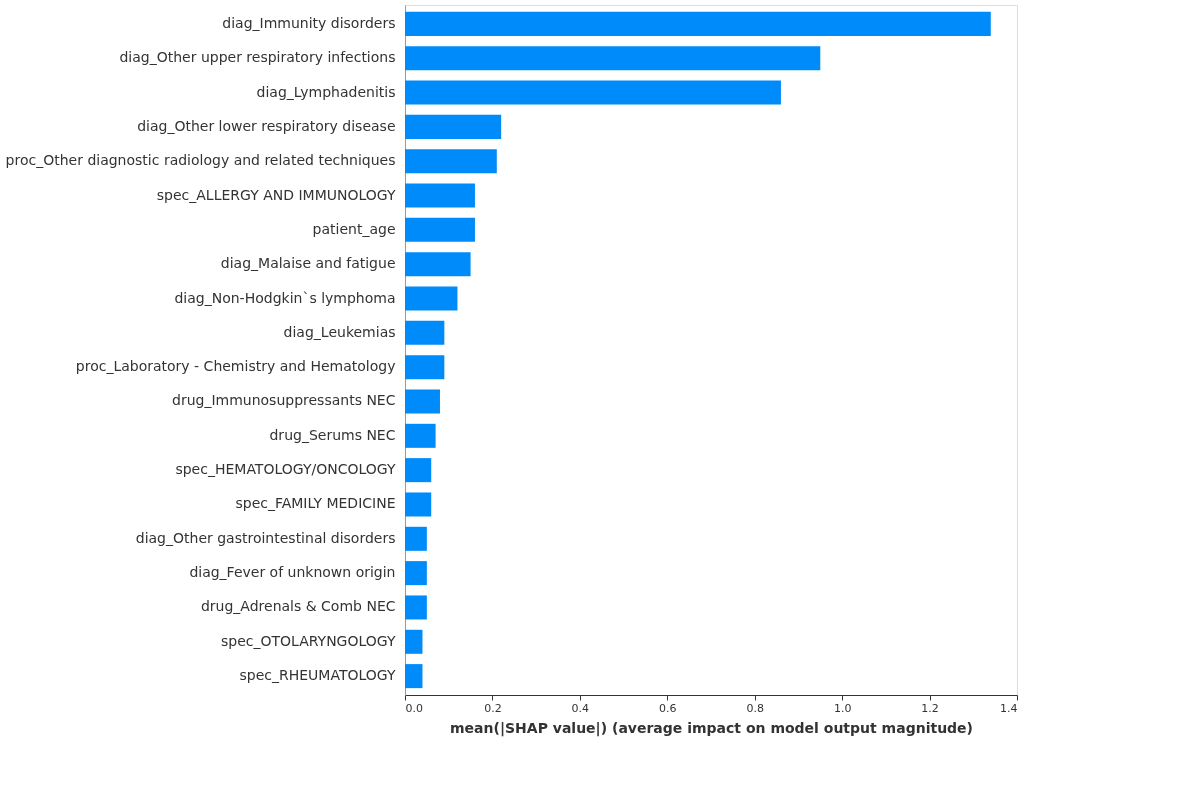 This screenshot has width=1186, height=785. Describe the element at coordinates (235, 366) in the screenshot. I see `y-tick-label: proc_Laboratory - Chemistry and Hematology` at that location.